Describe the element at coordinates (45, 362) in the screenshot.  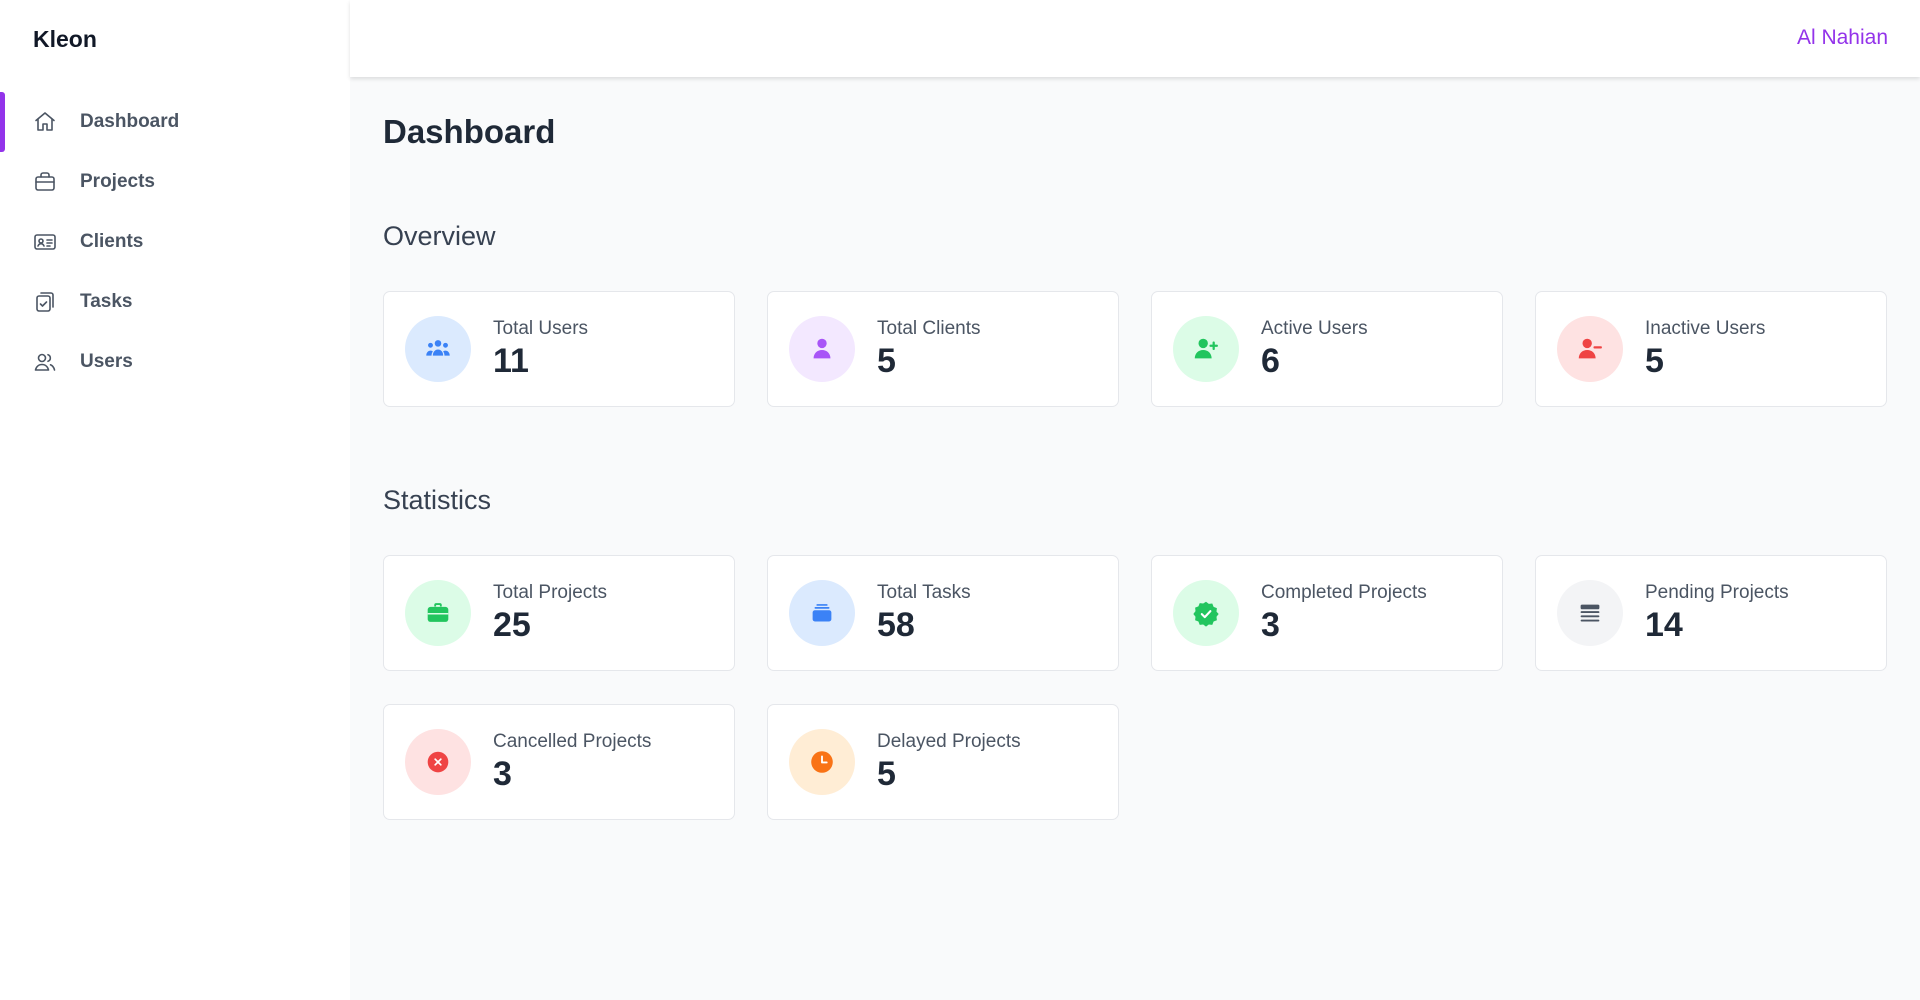
I see `users-icon` at that location.